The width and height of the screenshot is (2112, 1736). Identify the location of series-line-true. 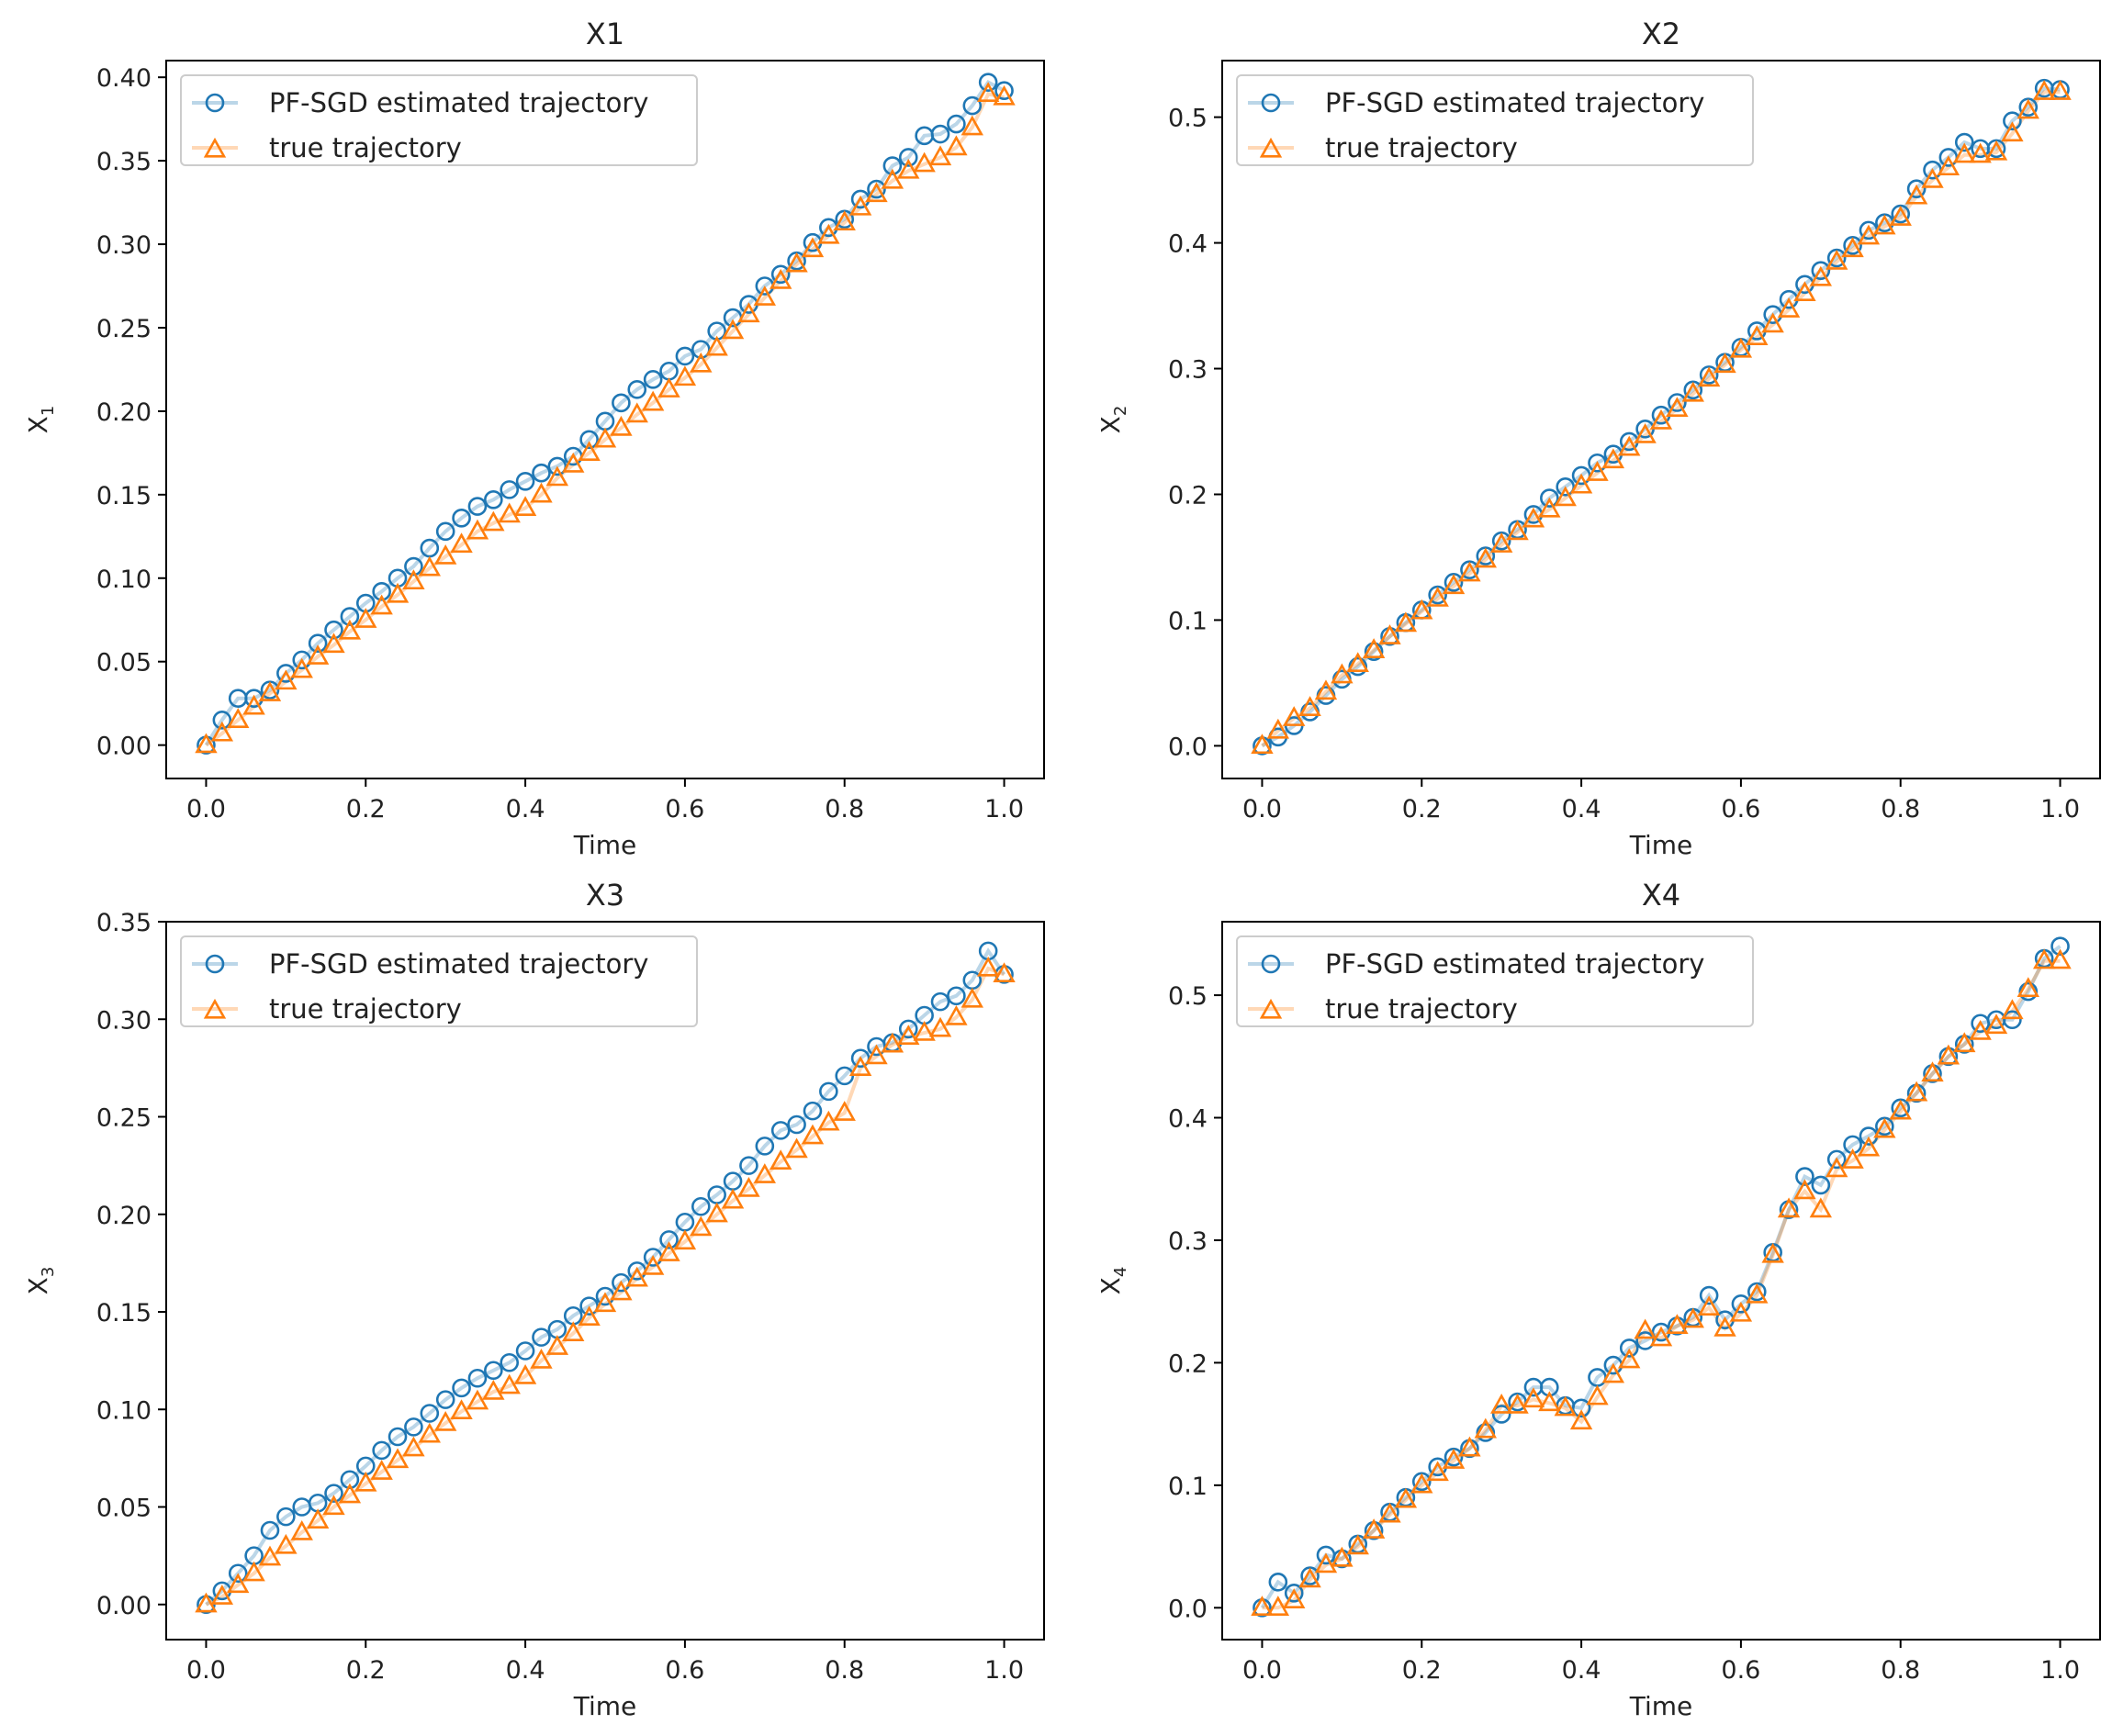
(1661, 418).